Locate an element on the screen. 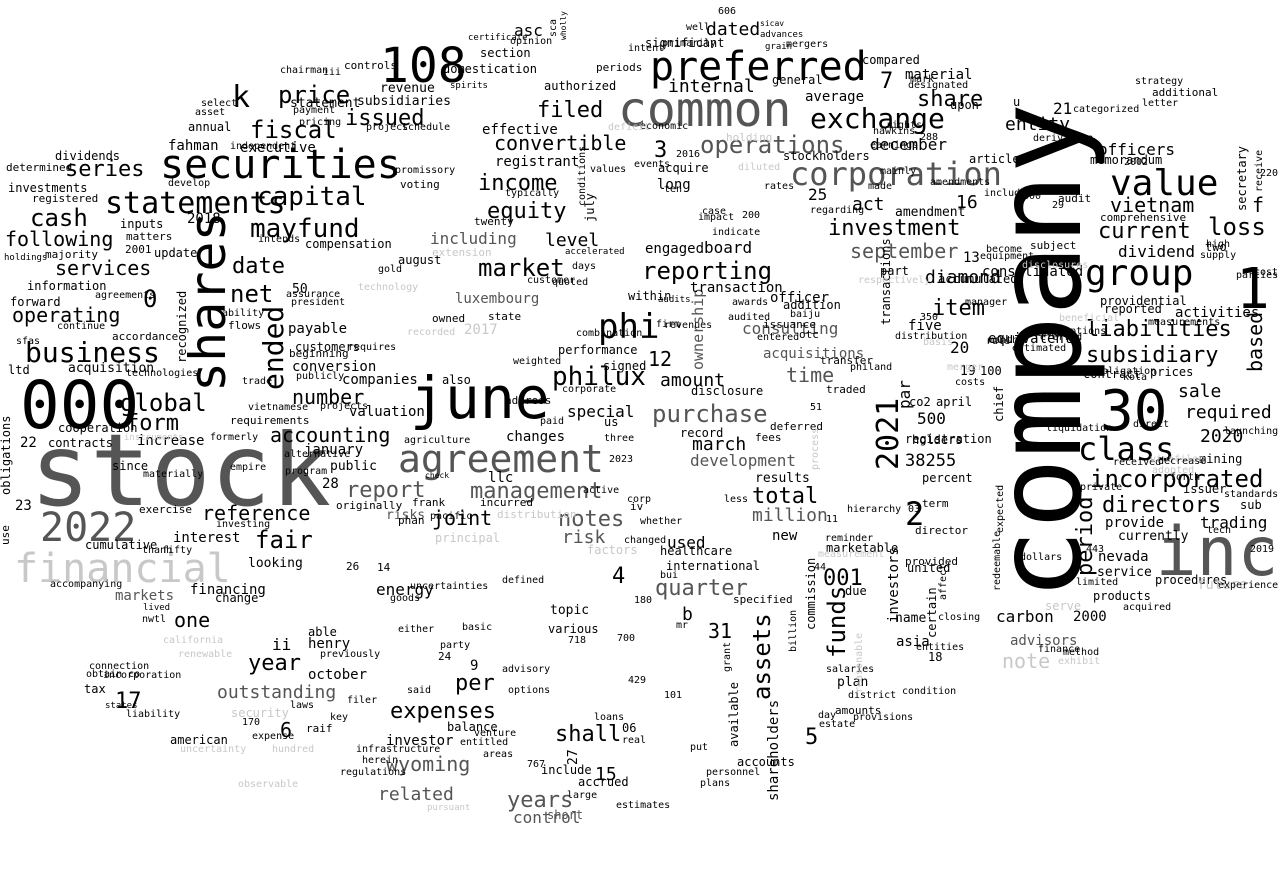 This screenshot has height=879, width=1280. word-infrastructure: infrastructure is located at coordinates (398, 749).